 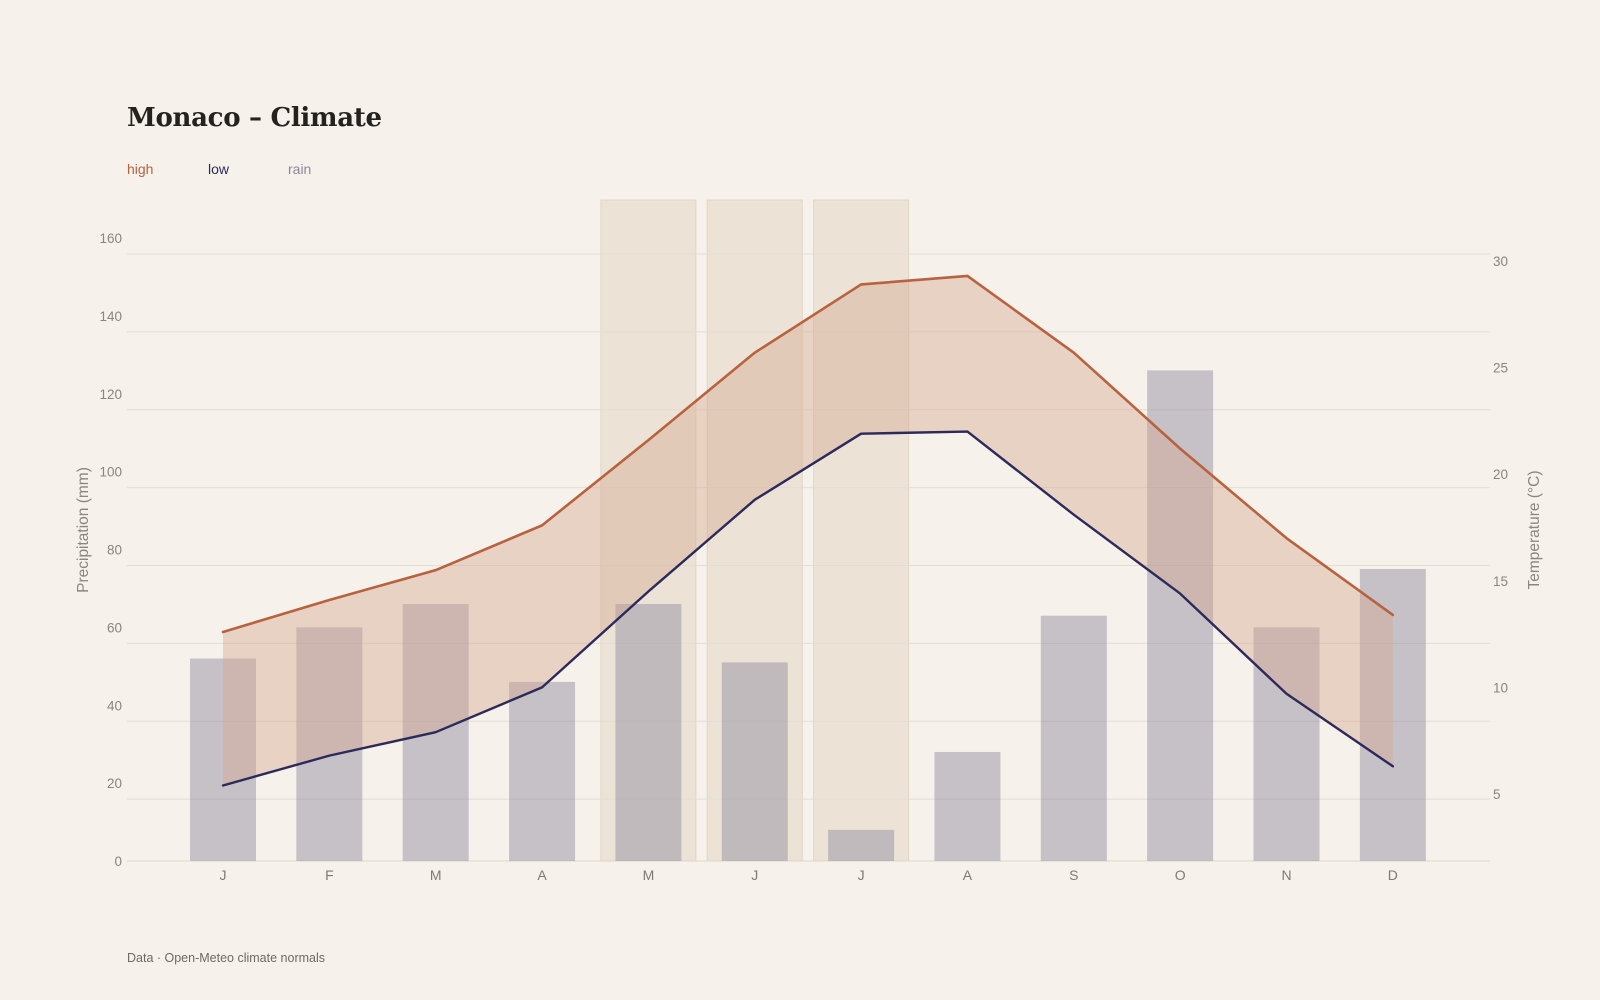 I want to click on legend-high: high, so click(x=140, y=169).